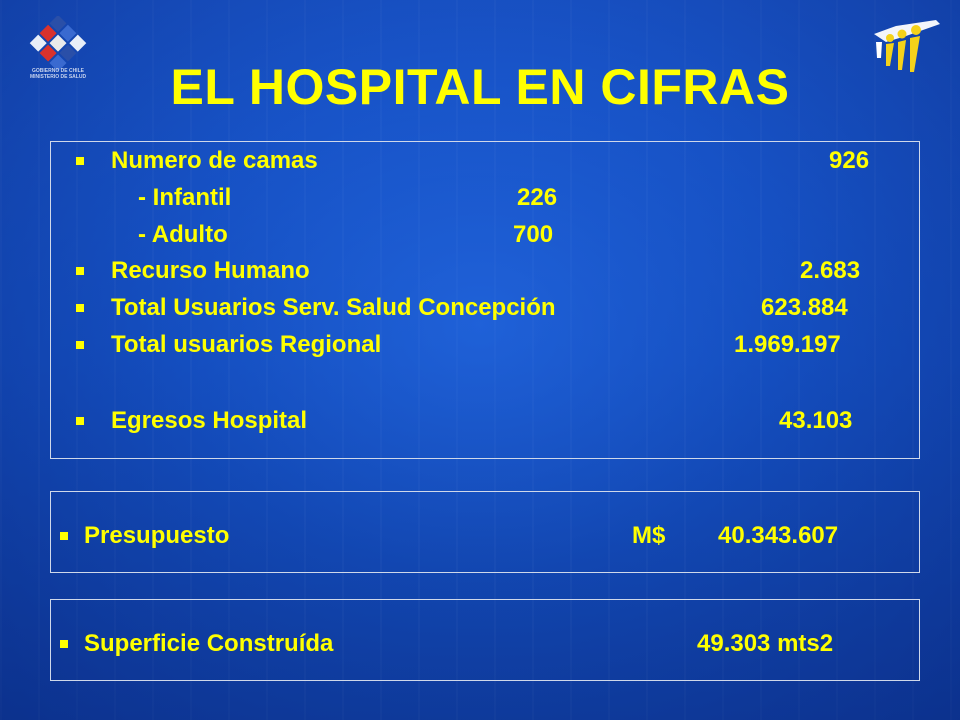  What do you see at coordinates (209, 643) in the screenshot?
I see `surface-label: Superficie Construída` at bounding box center [209, 643].